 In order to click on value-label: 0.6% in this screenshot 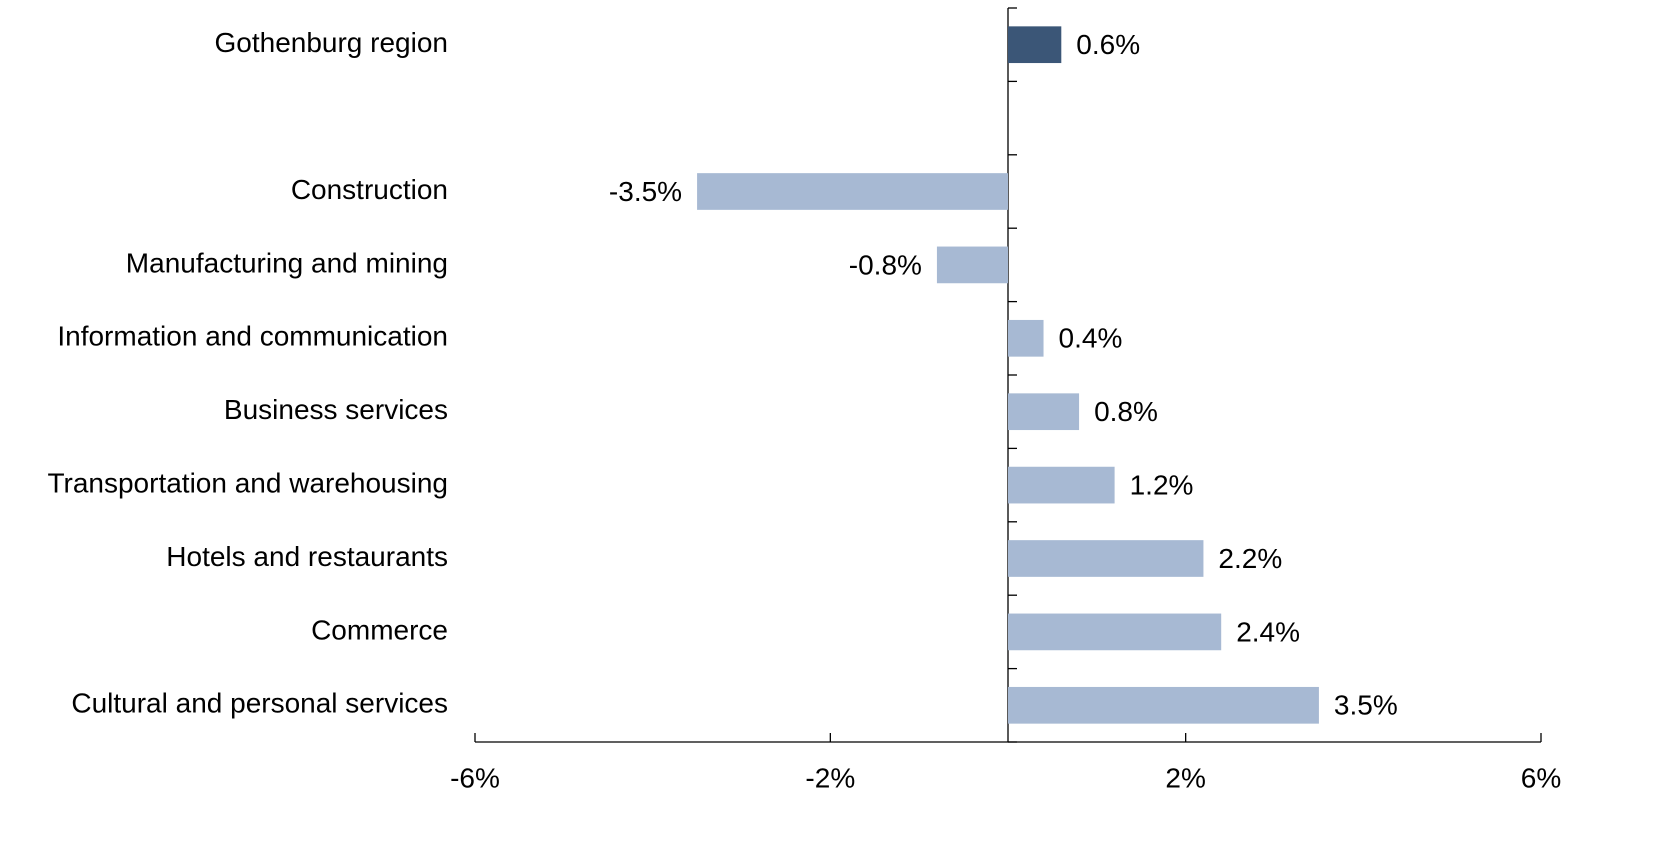, I will do `click(1108, 44)`.